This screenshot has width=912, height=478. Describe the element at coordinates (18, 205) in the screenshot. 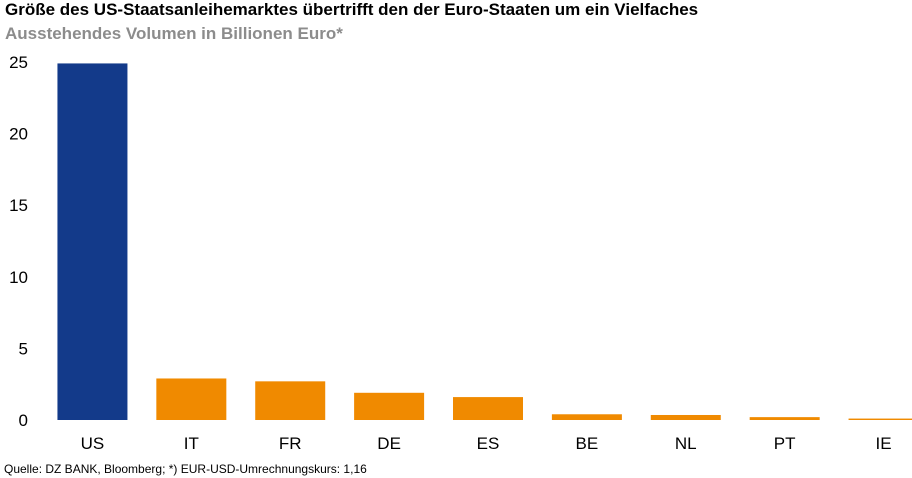

I see `y-tick-label: 15` at that location.